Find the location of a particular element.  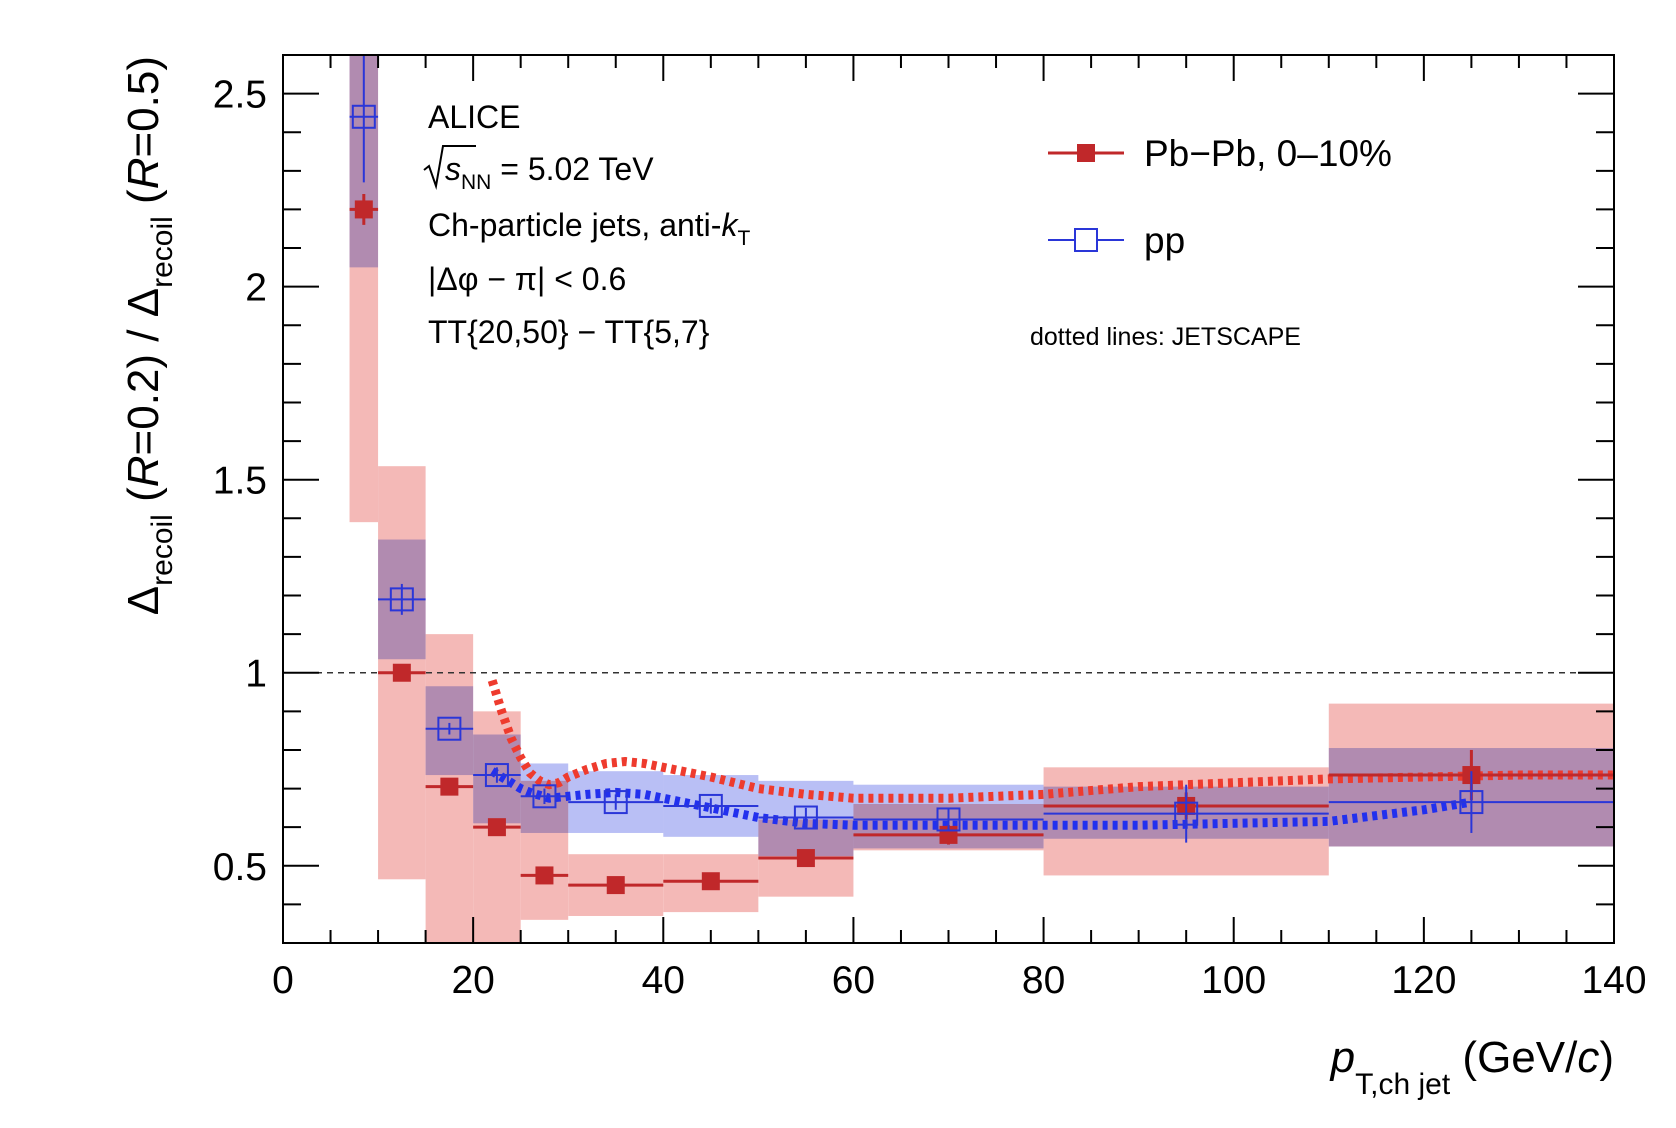

x-tick-label-60: 60 is located at coordinates (853, 980).